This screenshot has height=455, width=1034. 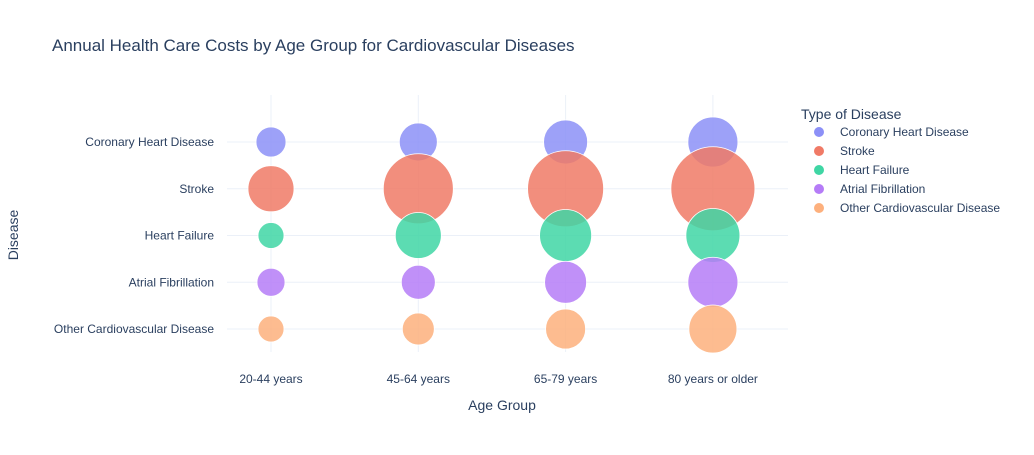 What do you see at coordinates (875, 170) in the screenshot?
I see `legend-label: Heart Failure` at bounding box center [875, 170].